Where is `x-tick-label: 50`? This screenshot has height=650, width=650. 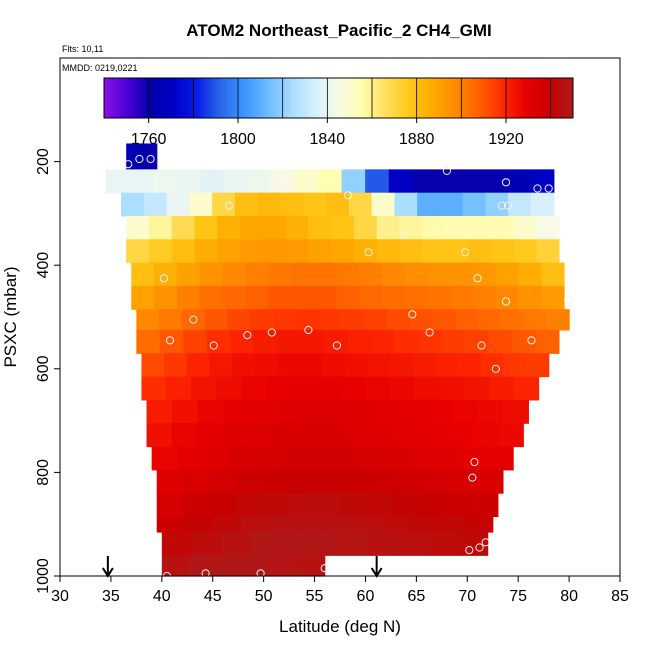 x-tick-label: 50 is located at coordinates (264, 596).